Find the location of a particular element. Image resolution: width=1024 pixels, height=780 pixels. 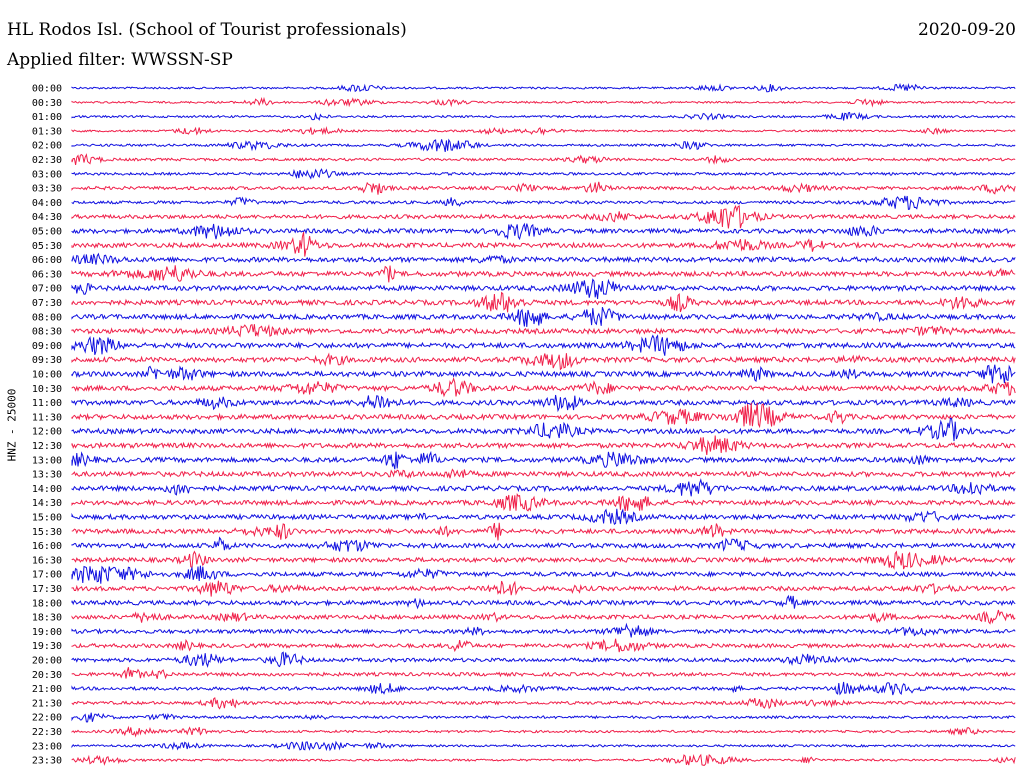

row-time-label: 23:00 is located at coordinates (47, 746).